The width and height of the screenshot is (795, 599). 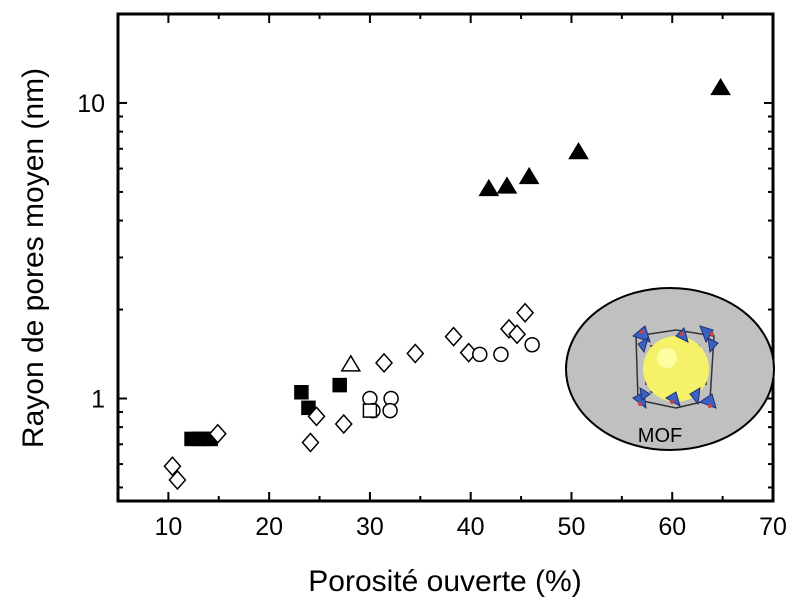 What do you see at coordinates (444, 581) in the screenshot?
I see `x-axis-title: Porosité ouverte (%)` at bounding box center [444, 581].